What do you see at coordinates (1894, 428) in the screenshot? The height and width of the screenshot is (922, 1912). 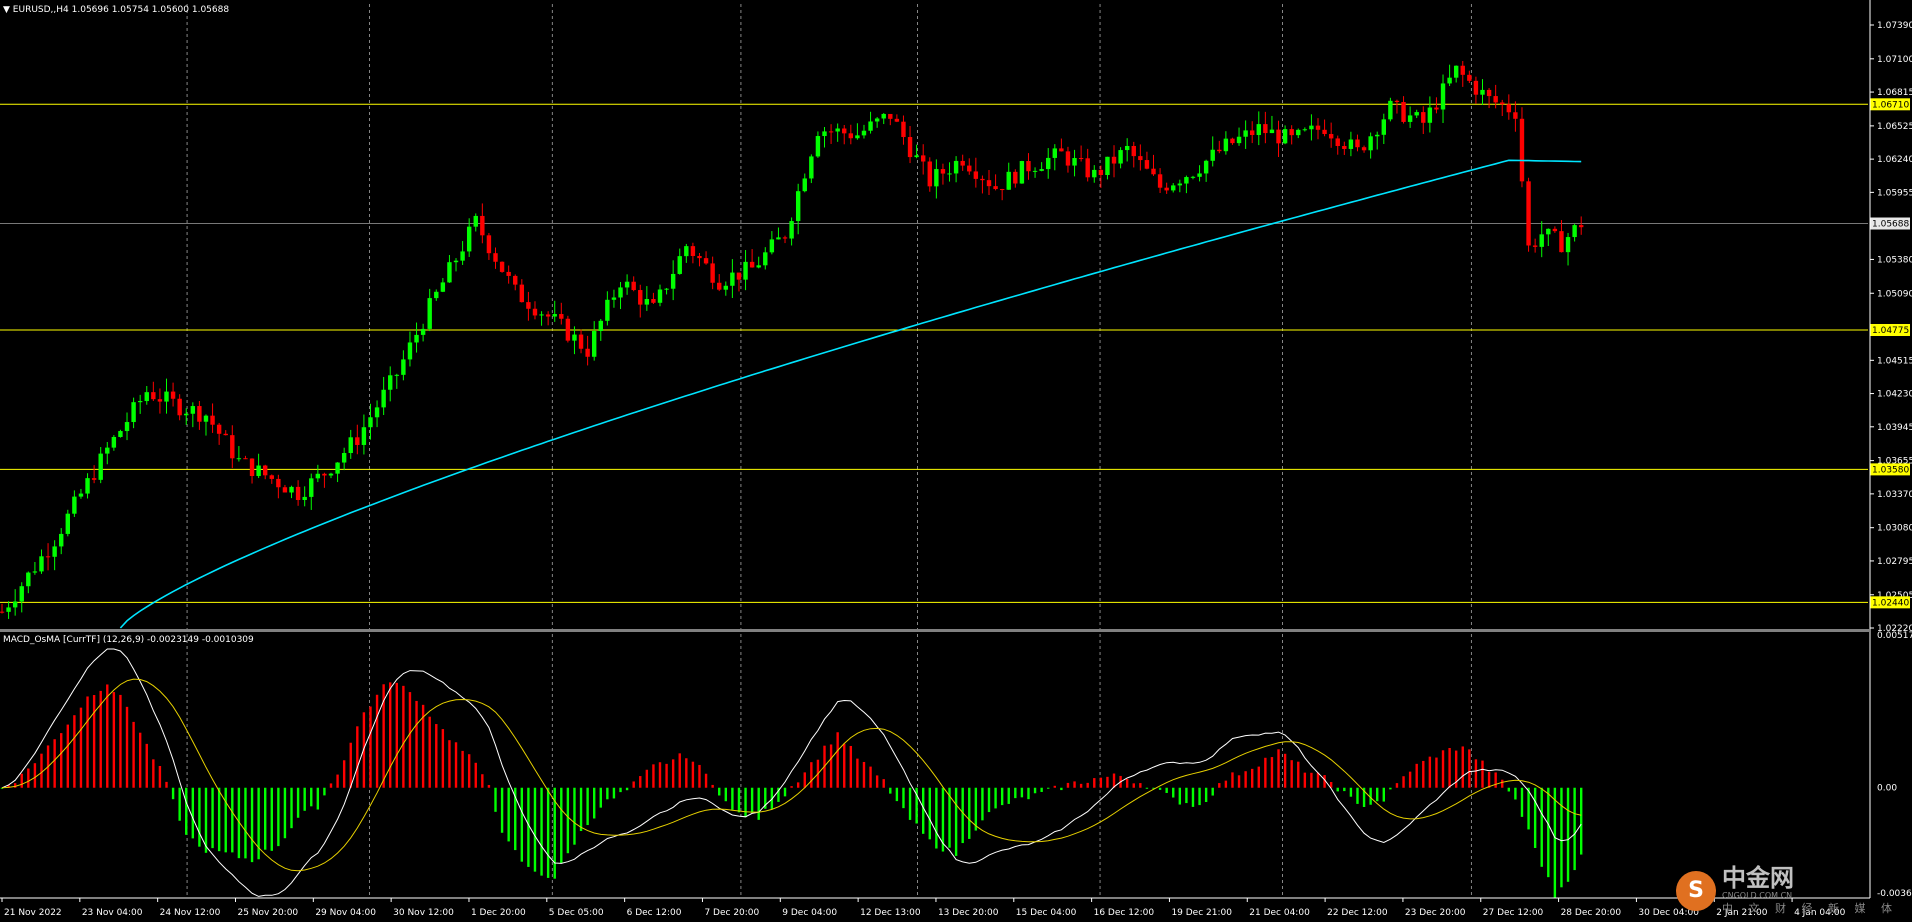 I see `price-tick-label: 1.03945` at bounding box center [1894, 428].